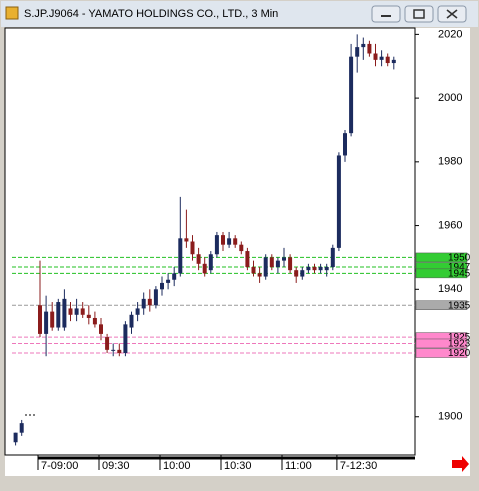 The image size is (479, 491). I want to click on window-buttons, so click(419, 14).